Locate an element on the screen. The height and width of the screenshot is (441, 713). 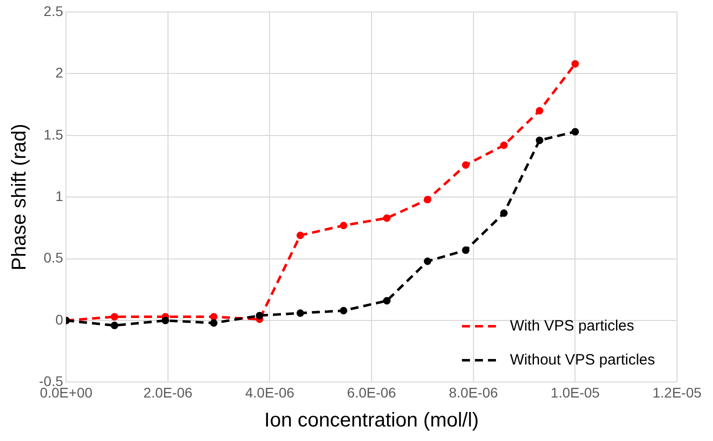
x-tick-label: 1.0E-05 is located at coordinates (575, 392).